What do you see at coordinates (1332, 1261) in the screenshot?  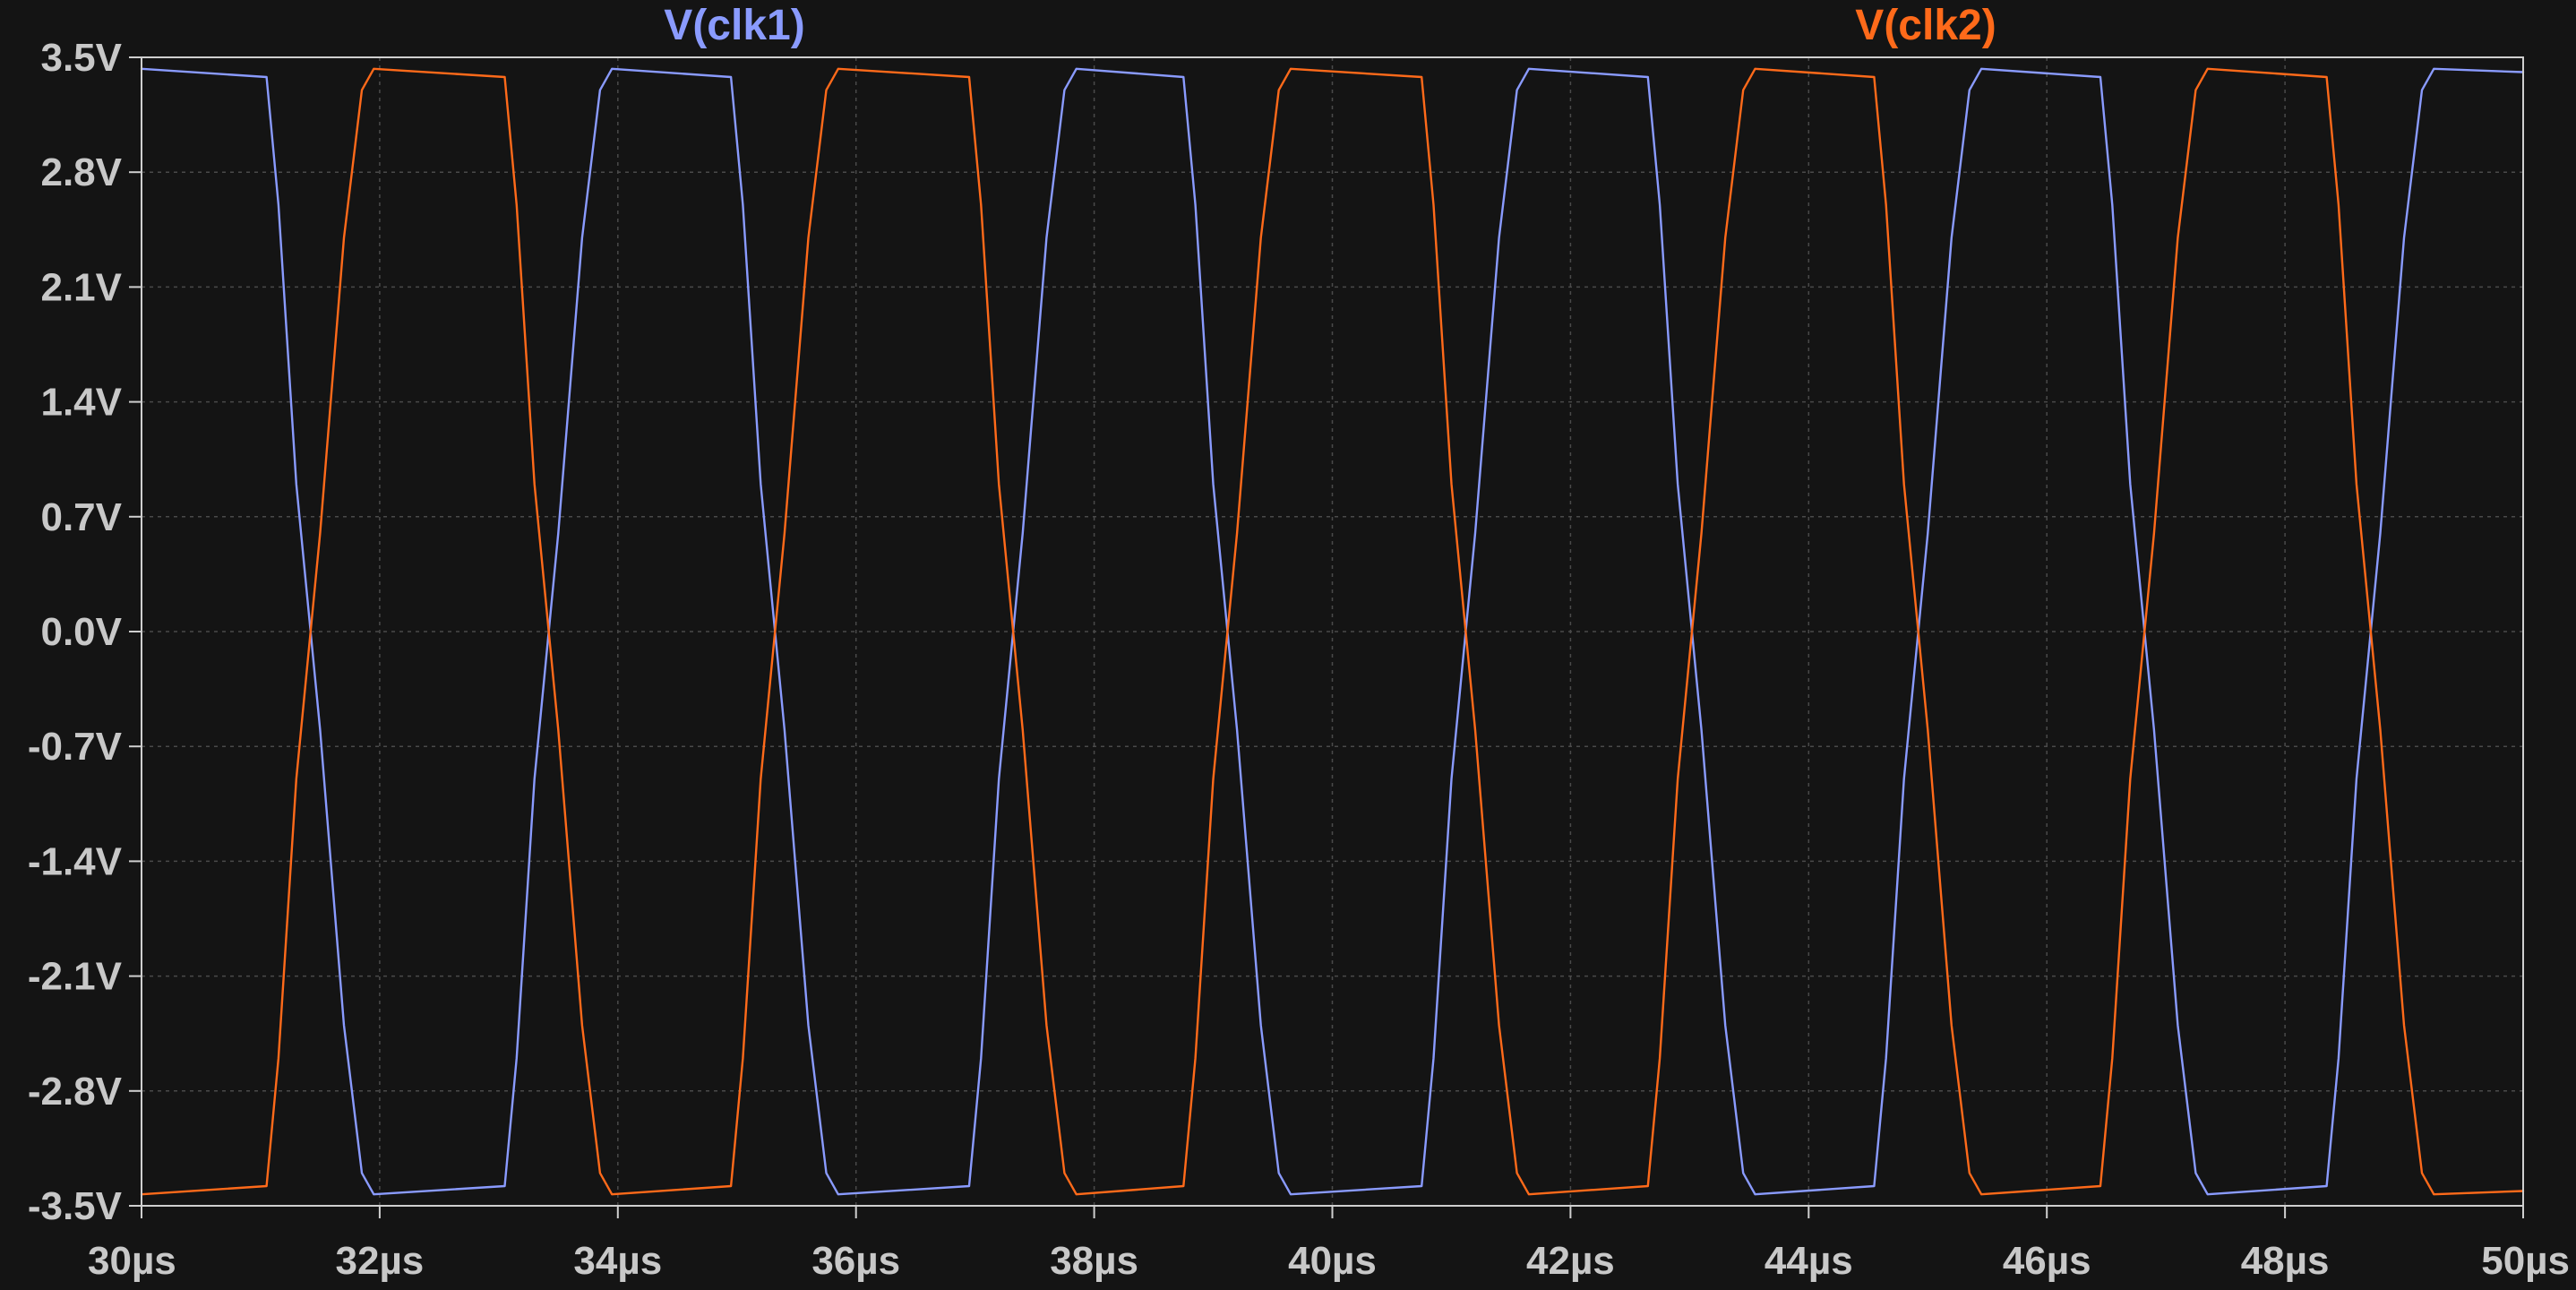 I see `x-tick-label: 40µs` at bounding box center [1332, 1261].